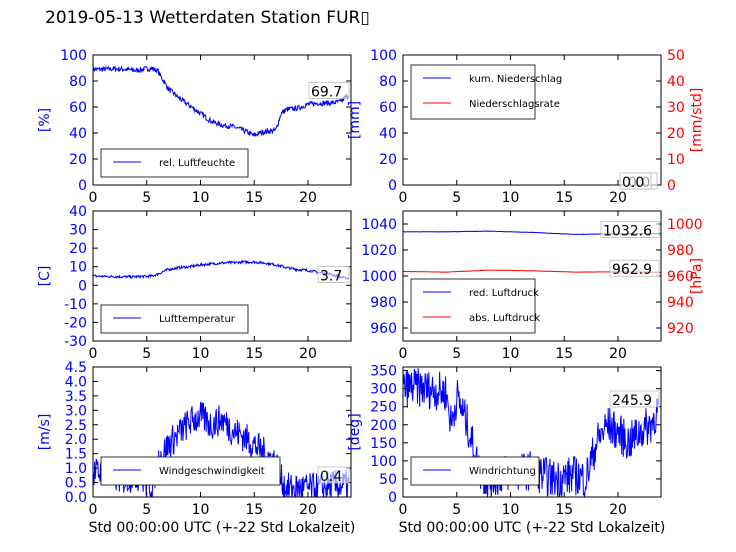  Describe the element at coordinates (45, 432) in the screenshot. I see `y-axis-label: [m/s]` at that location.